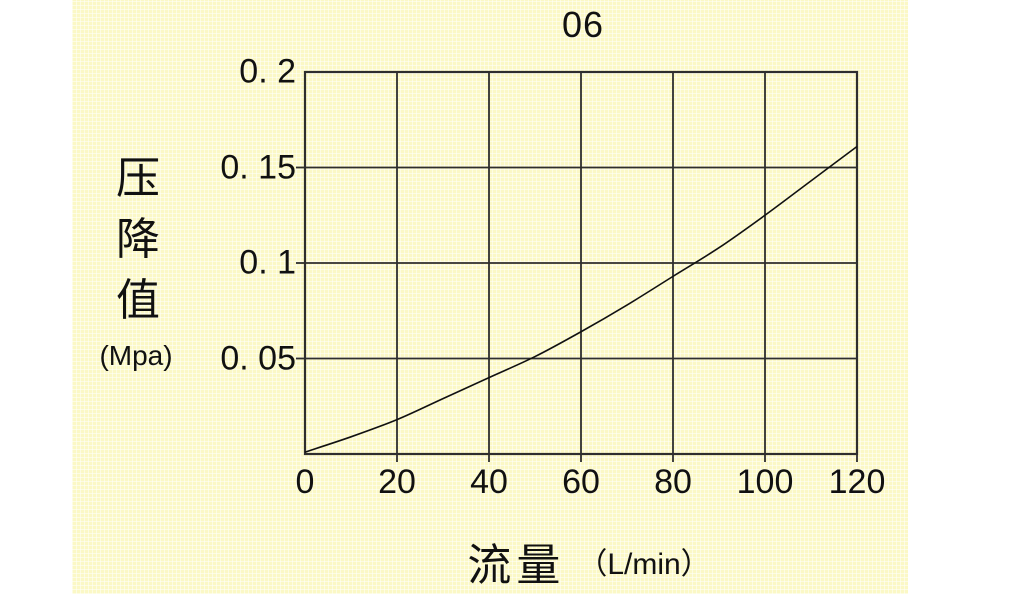 The height and width of the screenshot is (594, 1034). Describe the element at coordinates (138, 178) in the screenshot. I see `y-axis-title-char: 压` at that location.